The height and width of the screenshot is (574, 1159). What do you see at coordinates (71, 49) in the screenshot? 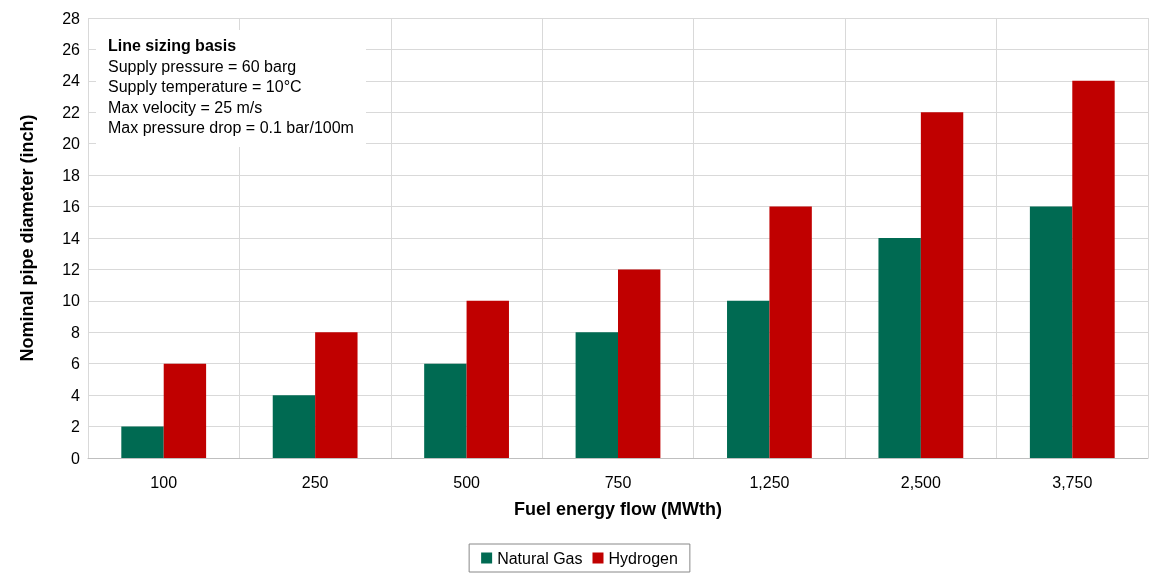
I see `y-tick-label: 26` at bounding box center [71, 49].